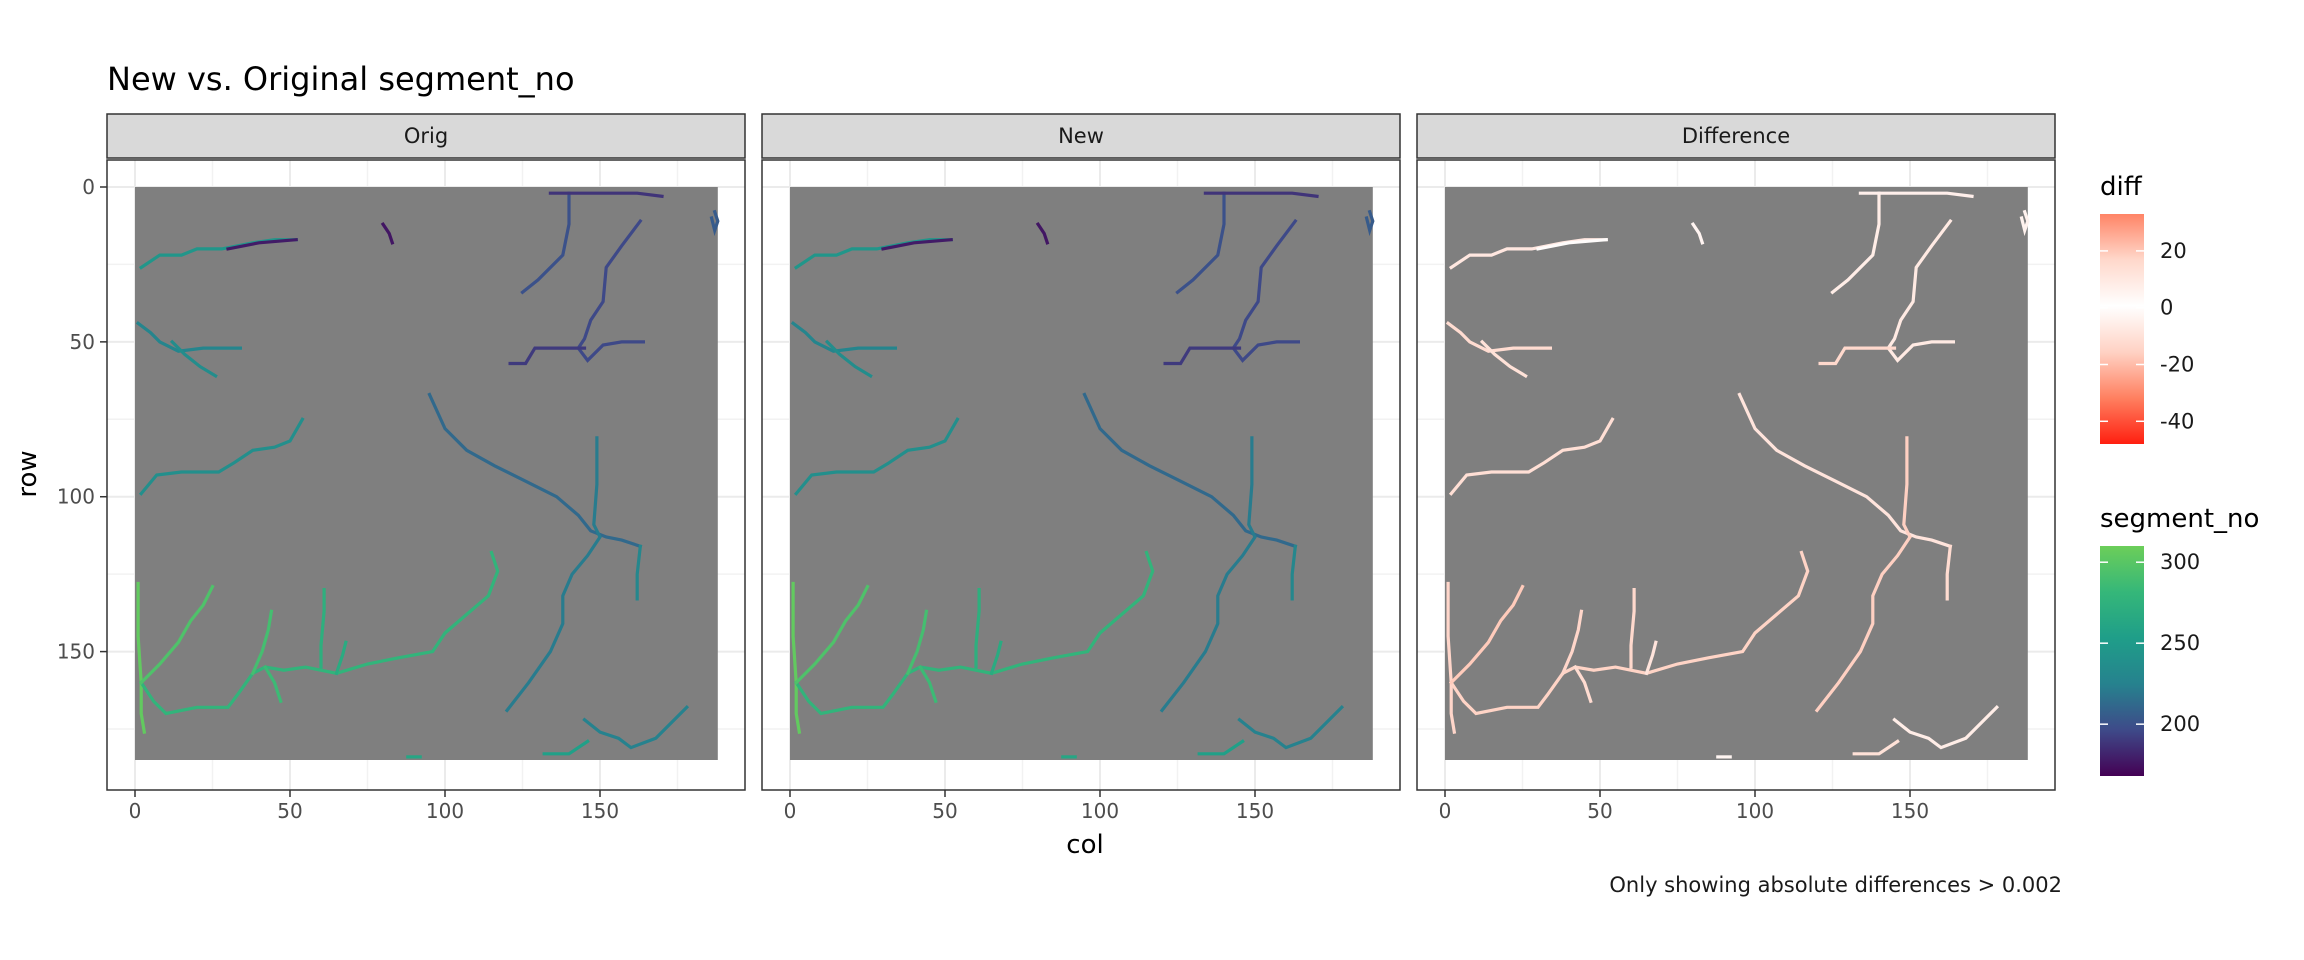 Image resolution: width=2304 pixels, height=960 pixels. What do you see at coordinates (2180, 643) in the screenshot?
I see `legend-tick-label: 250` at bounding box center [2180, 643].